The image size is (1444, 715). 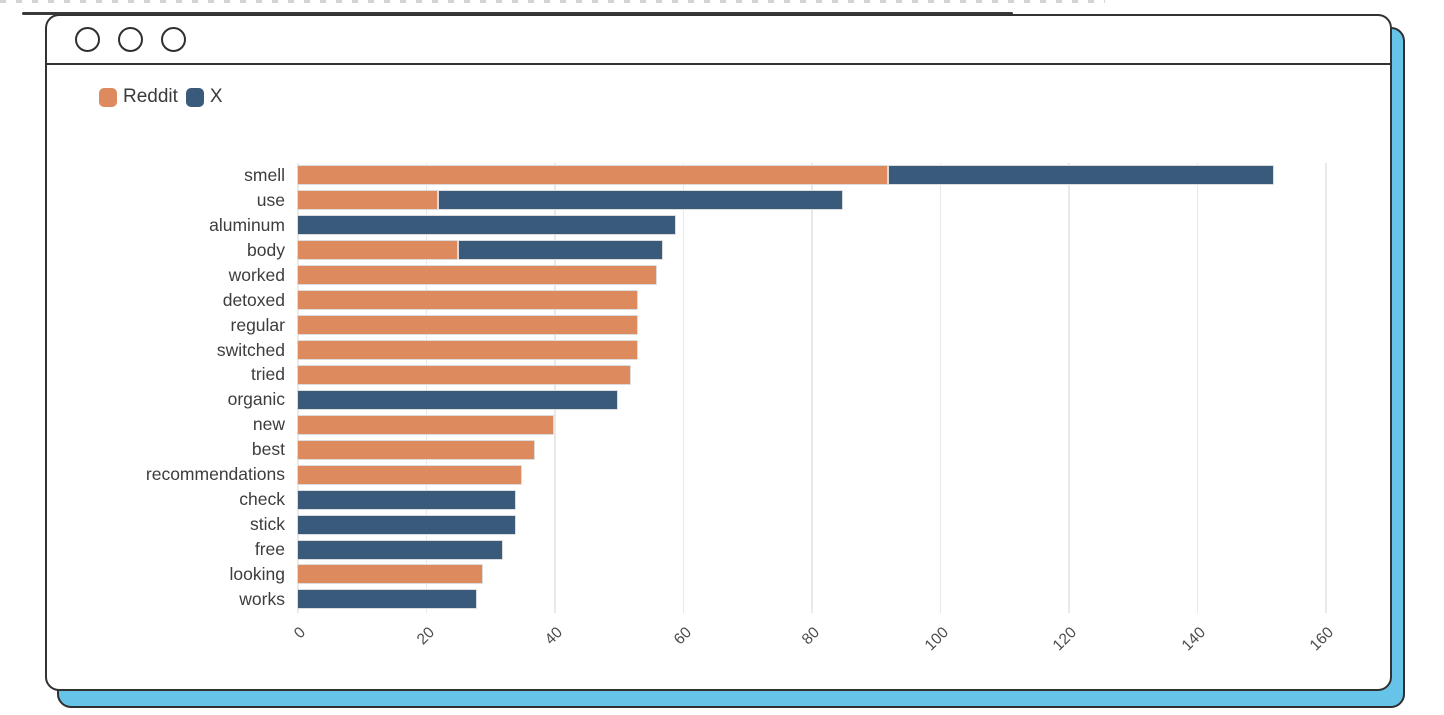 I want to click on x-axis-ticks: 0 20 40 60 80 100 120 140 160, so click(x=814, y=640).